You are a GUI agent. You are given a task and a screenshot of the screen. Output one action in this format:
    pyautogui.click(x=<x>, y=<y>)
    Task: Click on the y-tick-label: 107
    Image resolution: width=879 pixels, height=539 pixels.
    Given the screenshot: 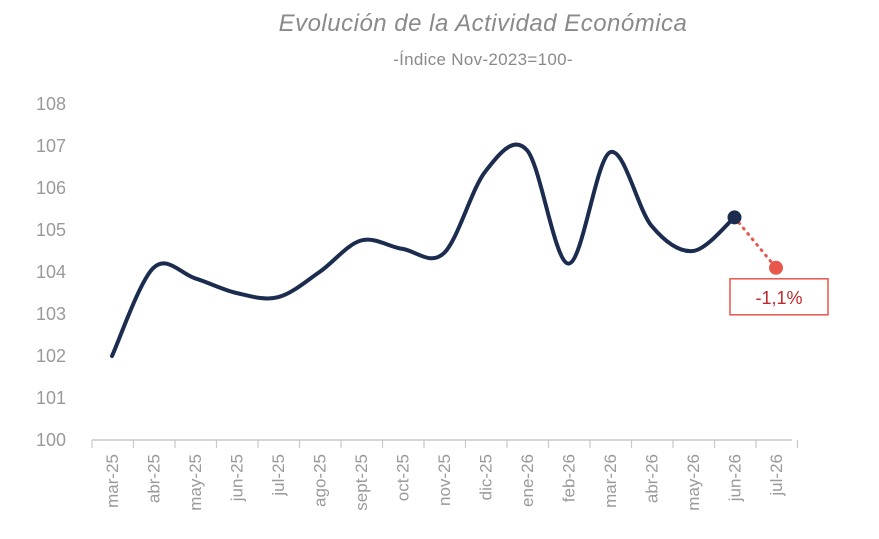 What is the action you would take?
    pyautogui.click(x=51, y=146)
    